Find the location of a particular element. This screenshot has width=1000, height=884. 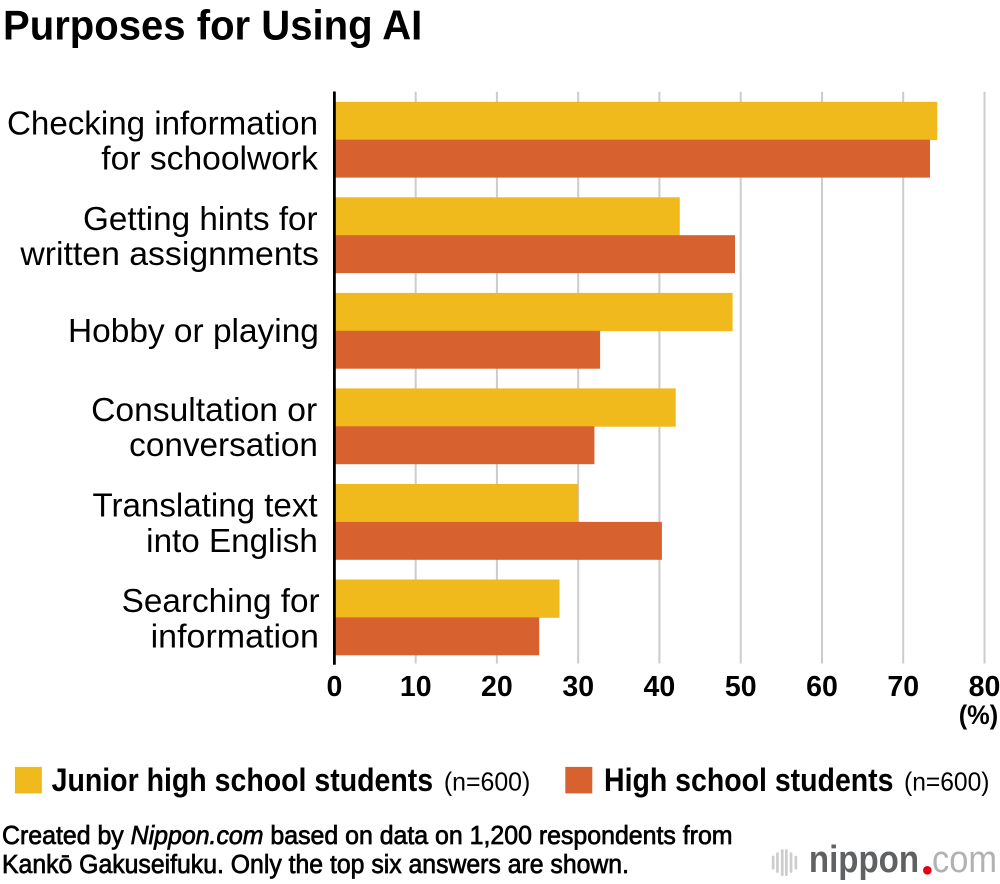

svg-text: for schoolwork is located at coordinates (209, 158).